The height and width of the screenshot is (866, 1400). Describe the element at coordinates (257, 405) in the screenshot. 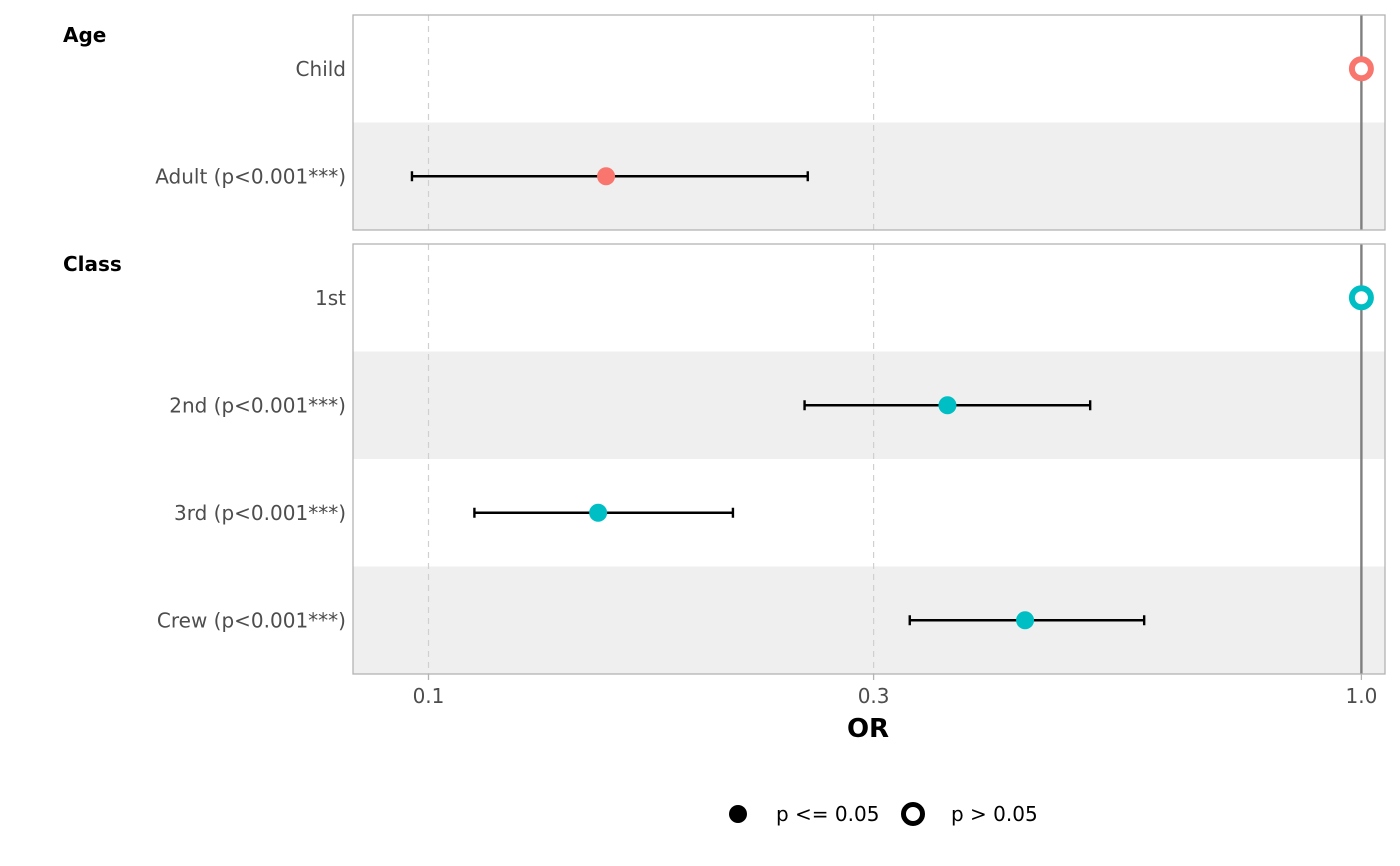

I see `row-label: 2nd (p<0.001***)` at that location.